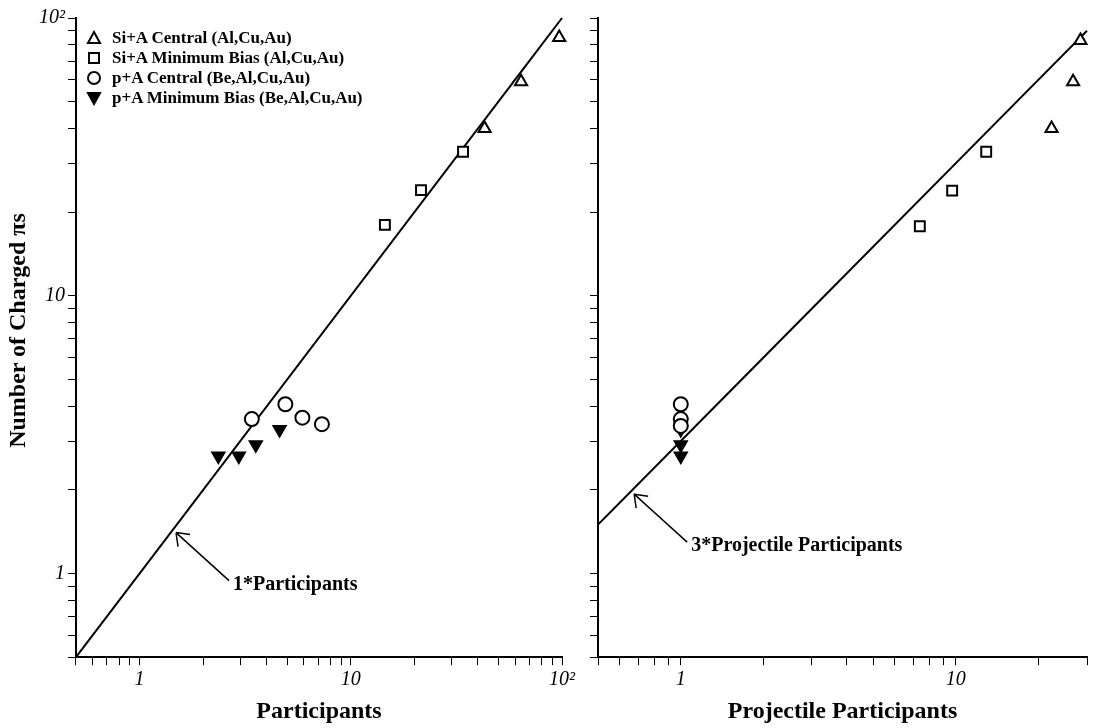  What do you see at coordinates (295, 583) in the screenshot?
I see `annotation: 1*Participants` at bounding box center [295, 583].